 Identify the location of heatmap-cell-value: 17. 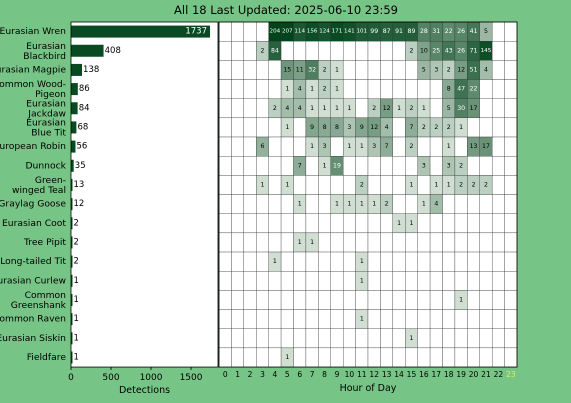
(474, 108).